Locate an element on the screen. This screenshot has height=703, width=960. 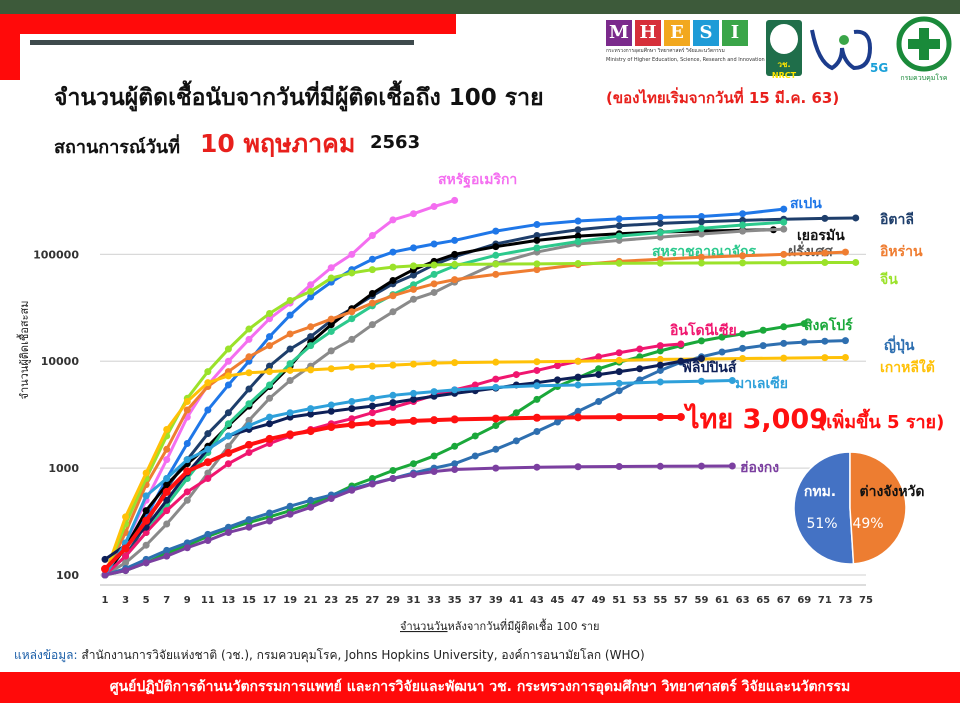
series-label: ญี่ปุ่น is located at coordinates (899, 344).